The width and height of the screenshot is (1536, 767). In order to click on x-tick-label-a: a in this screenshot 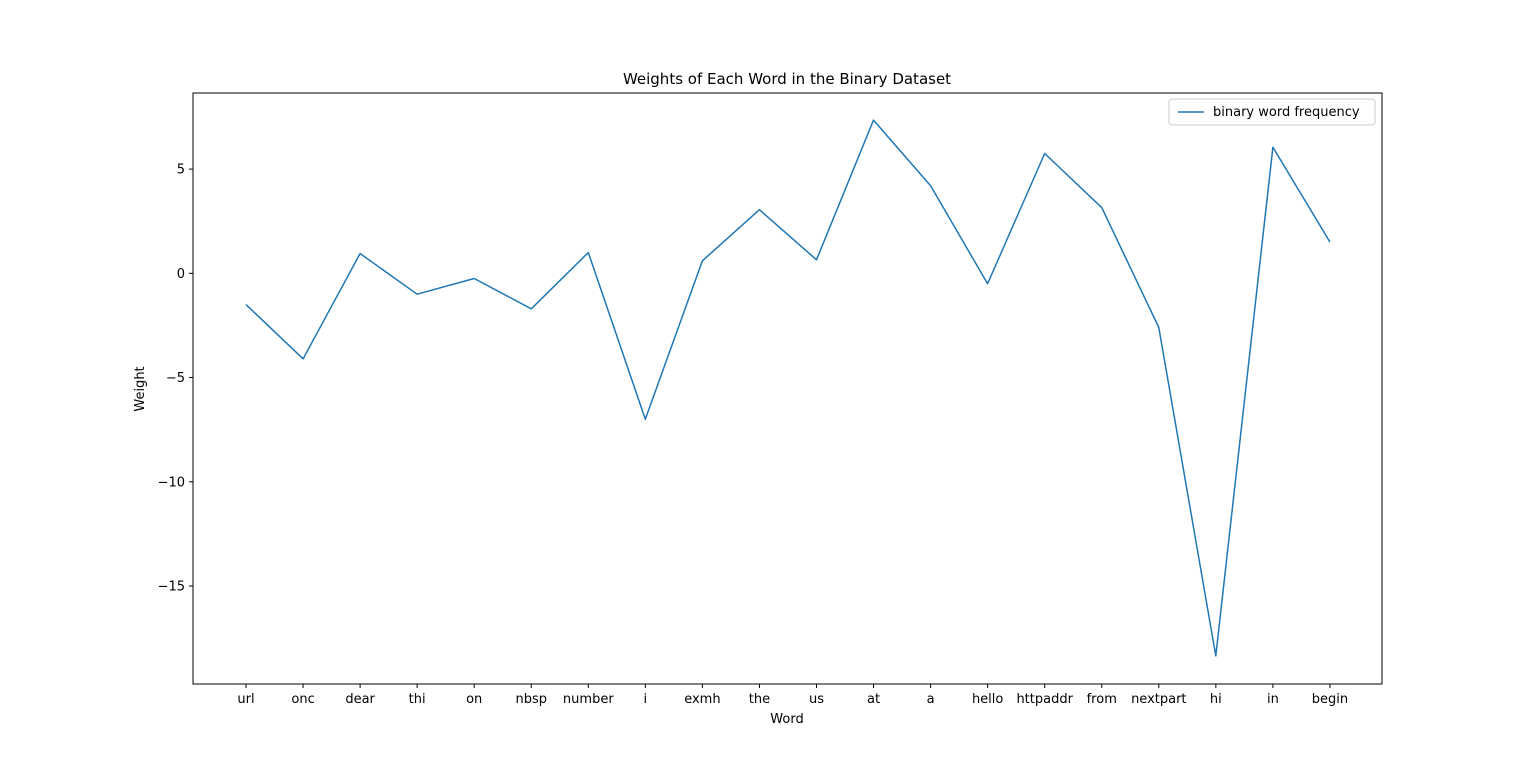, I will do `click(931, 699)`.